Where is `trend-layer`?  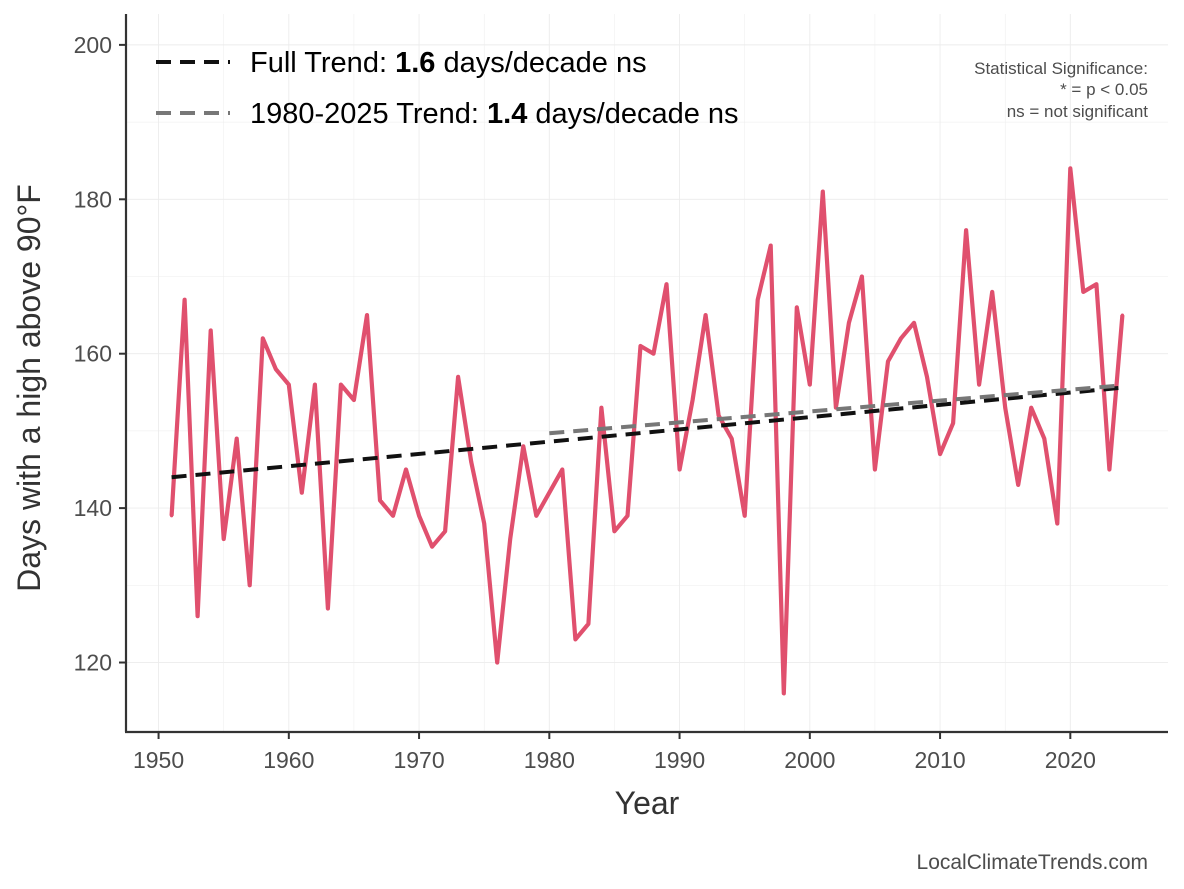 trend-layer is located at coordinates (647, 431).